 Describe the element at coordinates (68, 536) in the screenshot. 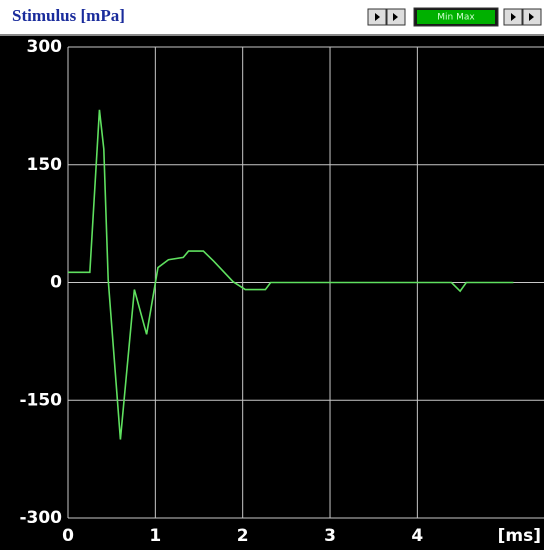

I see `x-tick-label: 0` at that location.